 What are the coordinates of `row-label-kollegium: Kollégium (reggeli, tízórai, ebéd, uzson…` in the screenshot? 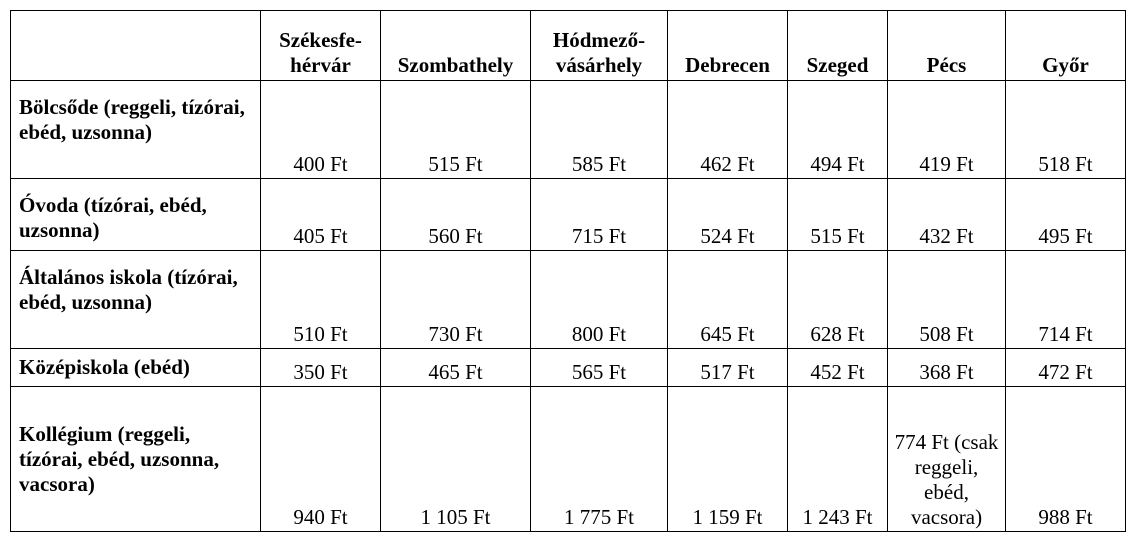 It's located at (135, 459).